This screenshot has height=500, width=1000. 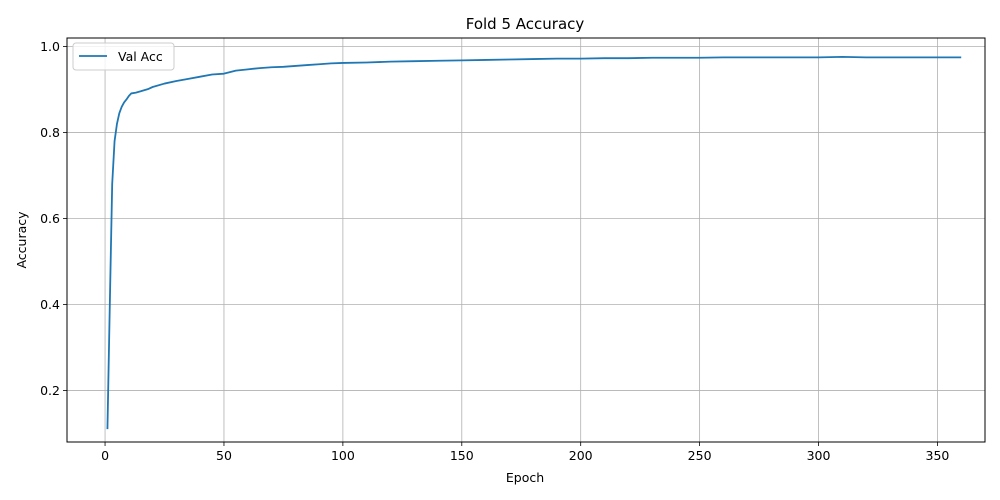 What do you see at coordinates (224, 455) in the screenshot?
I see `x-tick-label: 50` at bounding box center [224, 455].